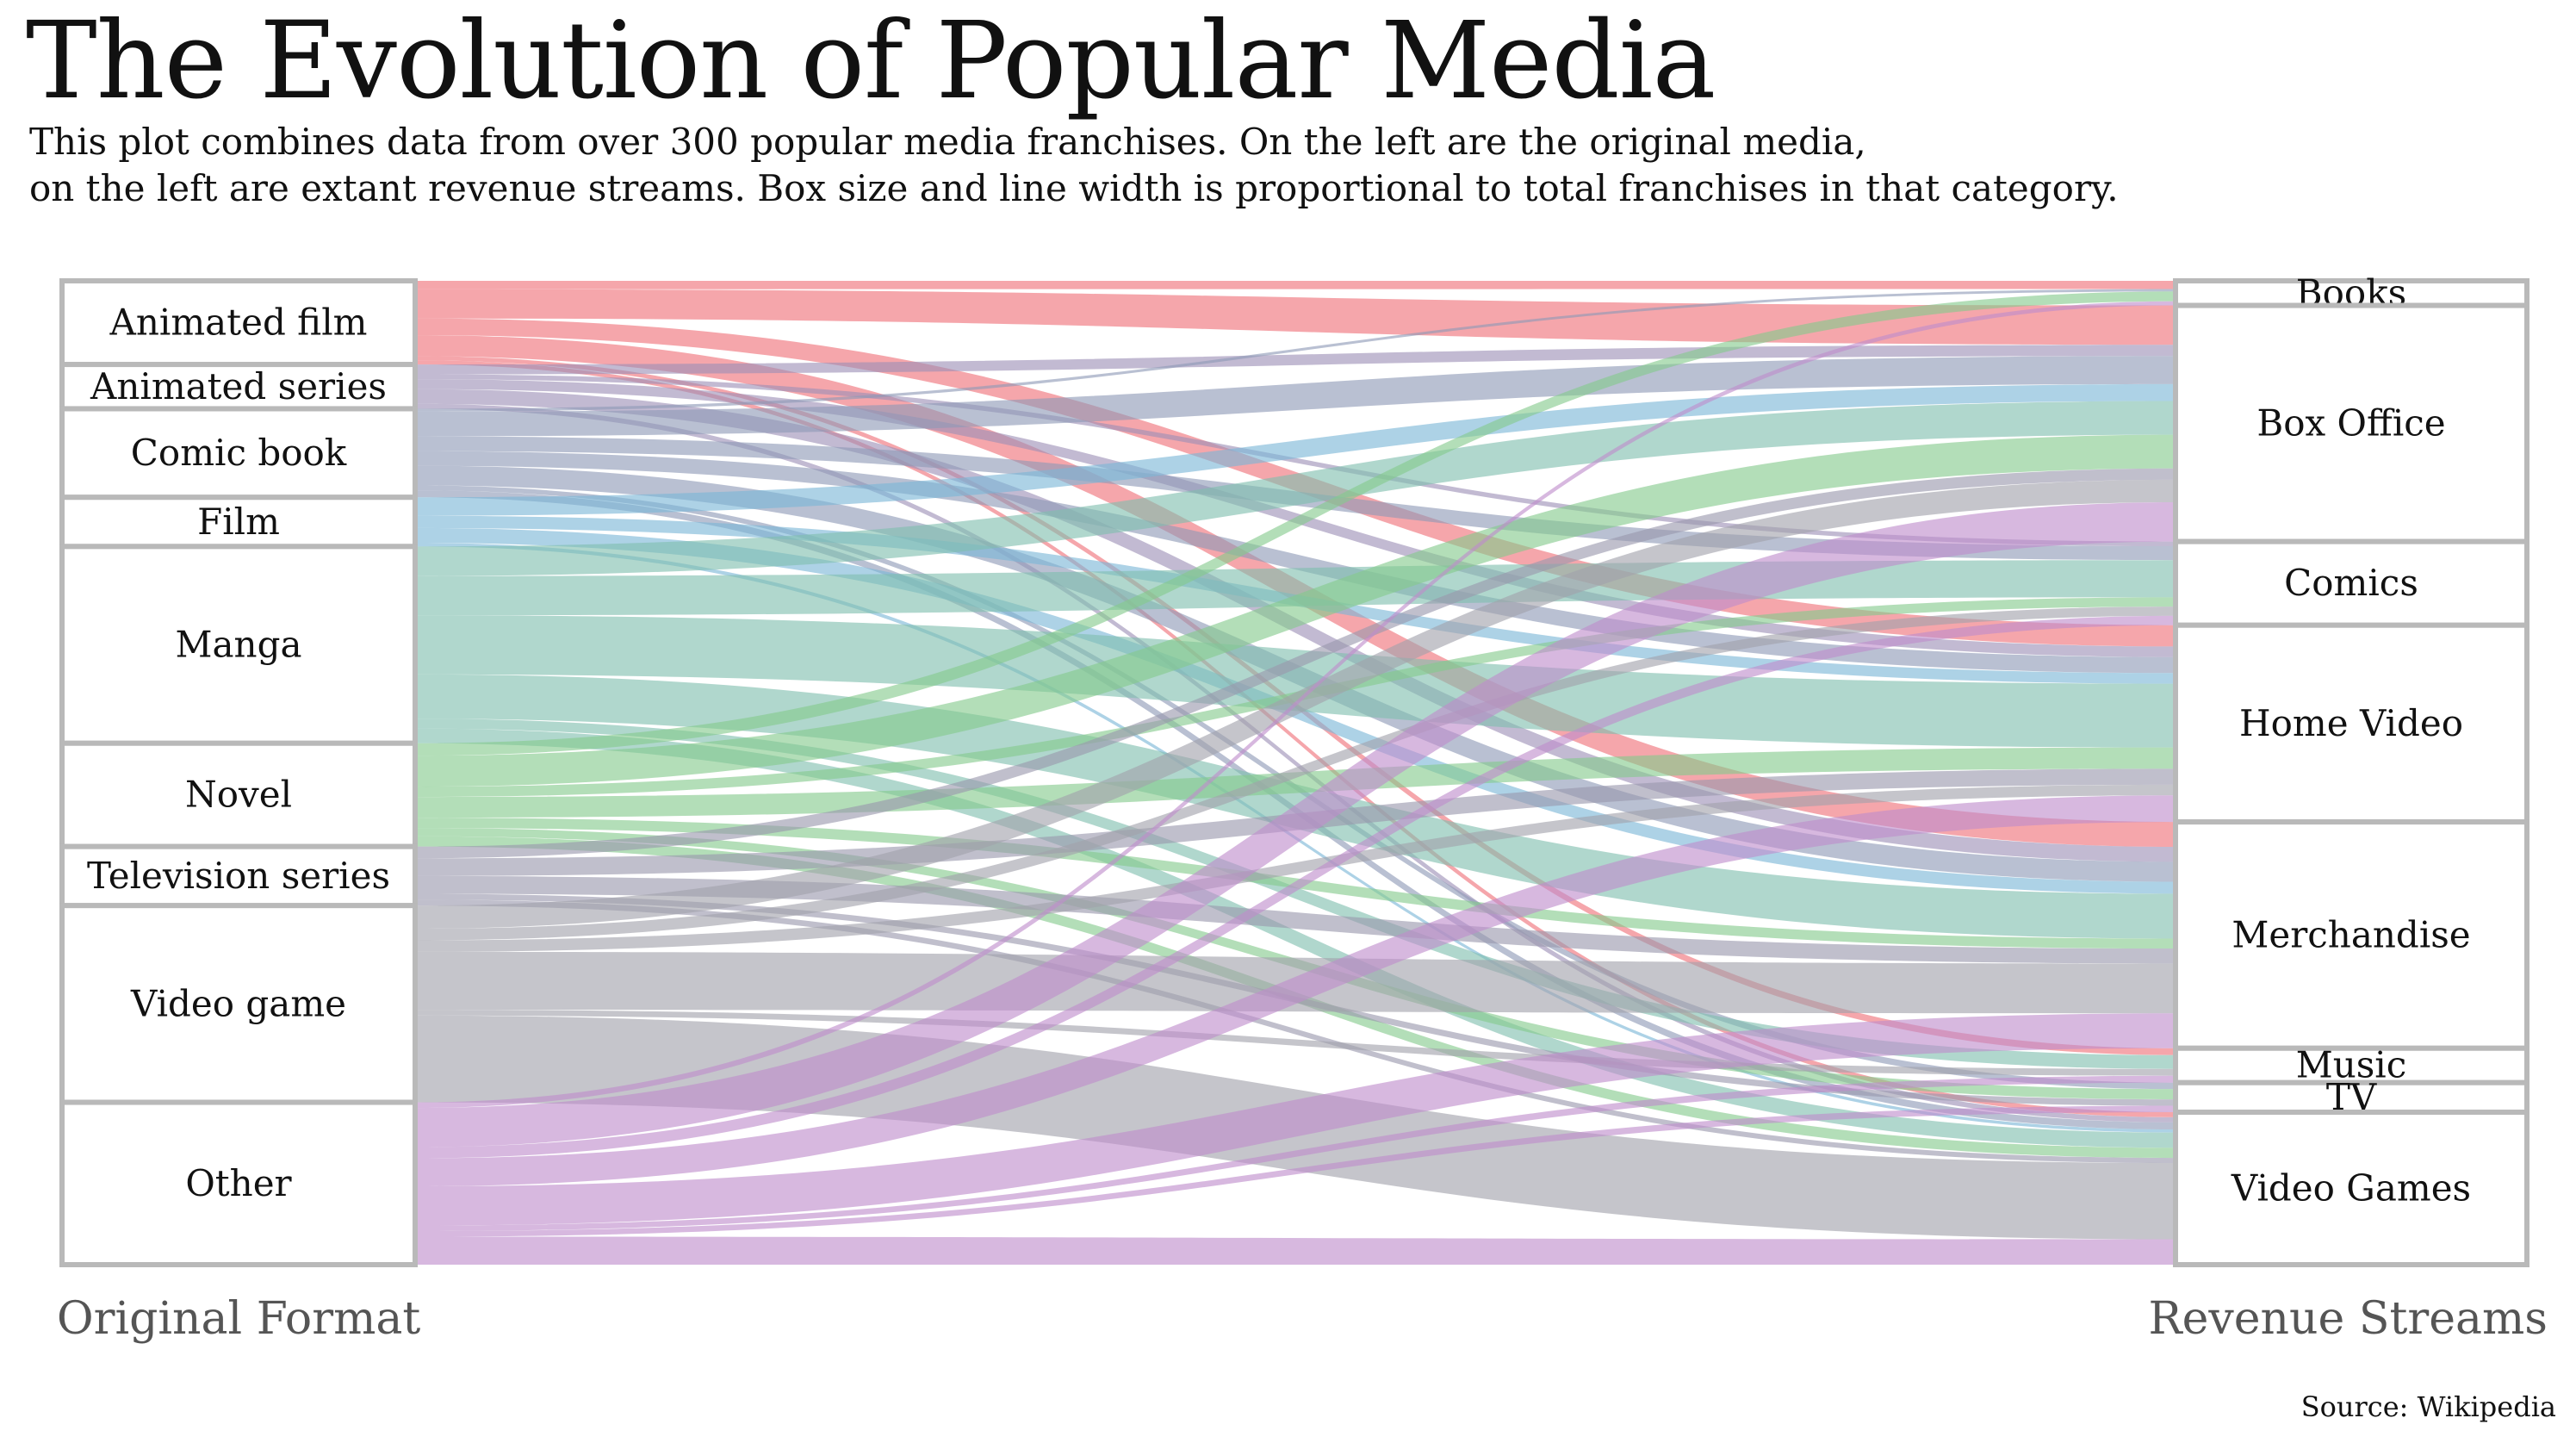 This screenshot has height=1443, width=2576. I want to click on source-label-novel: Novel, so click(238, 795).